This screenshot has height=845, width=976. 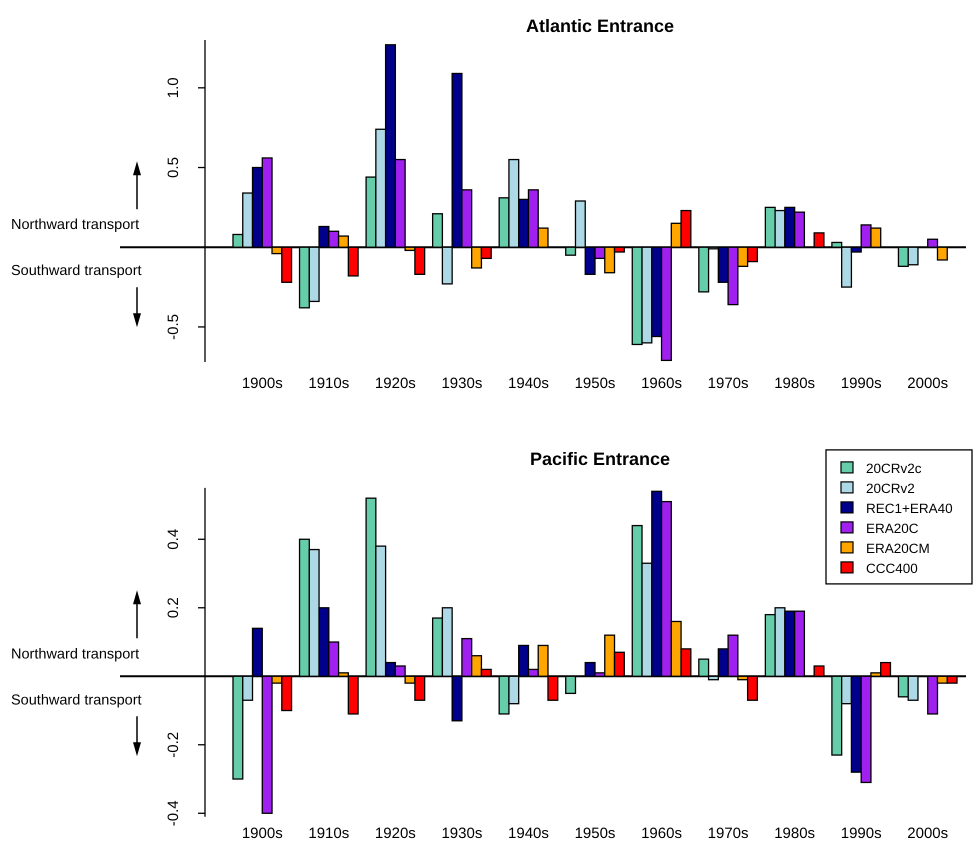 What do you see at coordinates (600, 459) in the screenshot?
I see `chart-title: Pacific Entrance` at bounding box center [600, 459].